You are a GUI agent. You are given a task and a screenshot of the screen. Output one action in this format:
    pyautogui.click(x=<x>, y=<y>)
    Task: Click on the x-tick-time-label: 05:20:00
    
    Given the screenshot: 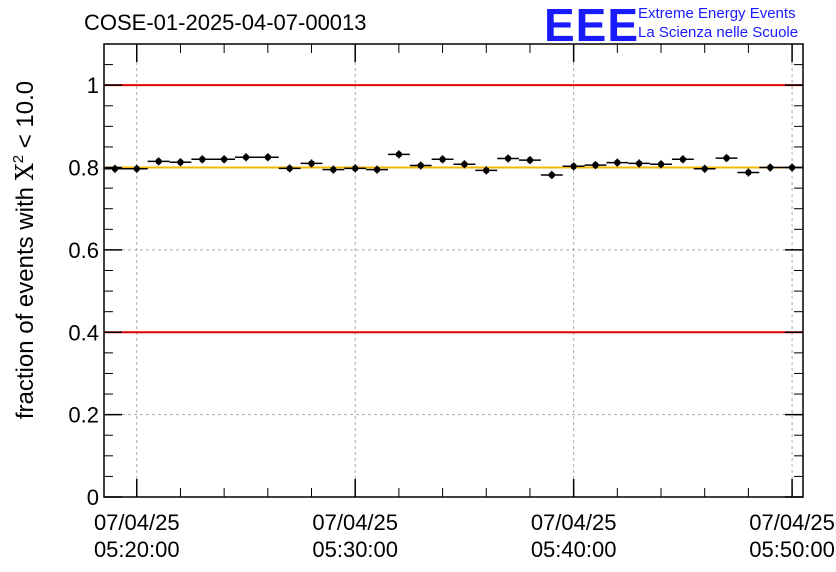 What is the action you would take?
    pyautogui.click(x=137, y=549)
    